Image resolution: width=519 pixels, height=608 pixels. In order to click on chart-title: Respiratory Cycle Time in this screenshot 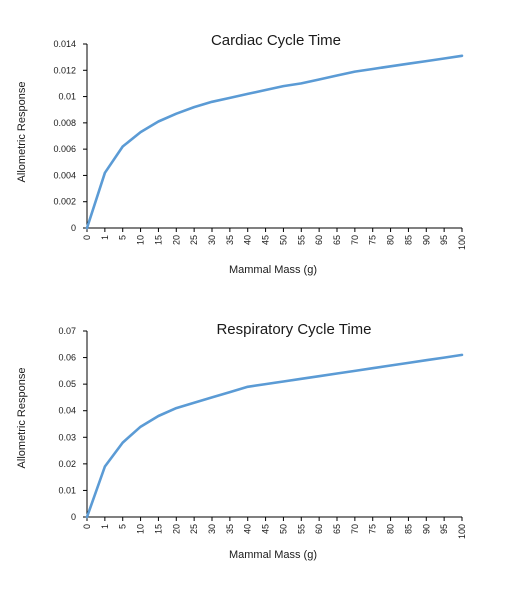, I will do `click(293, 329)`.